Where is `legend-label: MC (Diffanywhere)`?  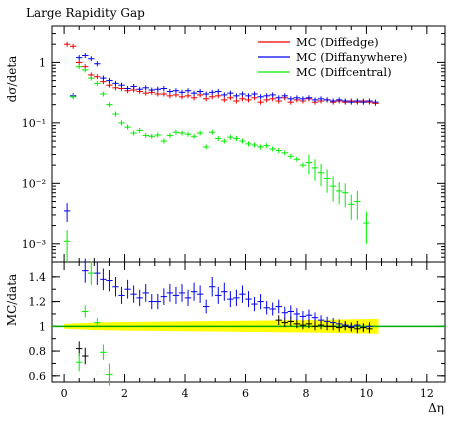
legend-label: MC (Diffanywhere) is located at coordinates (351, 57).